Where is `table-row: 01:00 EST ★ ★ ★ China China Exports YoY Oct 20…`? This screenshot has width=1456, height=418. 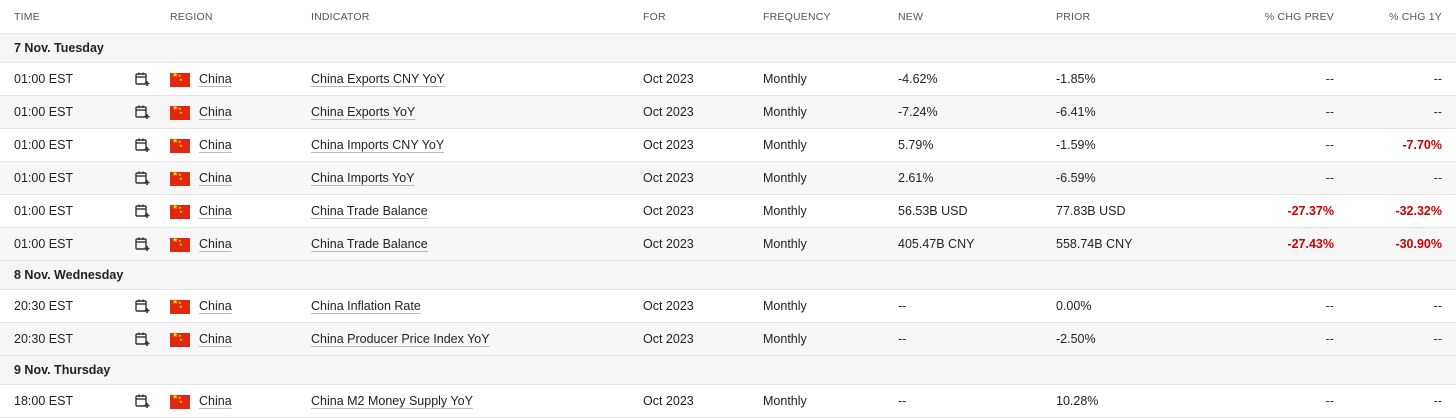 table-row: 01:00 EST ★ ★ ★ China China Exports YoY Oct 20… is located at coordinates (728, 112).